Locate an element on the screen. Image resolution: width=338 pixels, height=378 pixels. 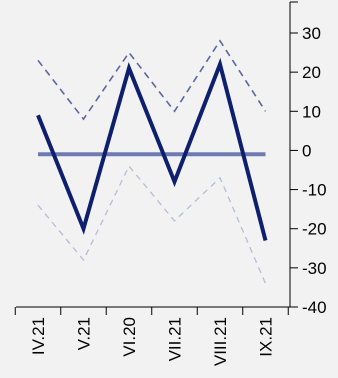
x-tick-label: IV.21 is located at coordinates (38, 336).